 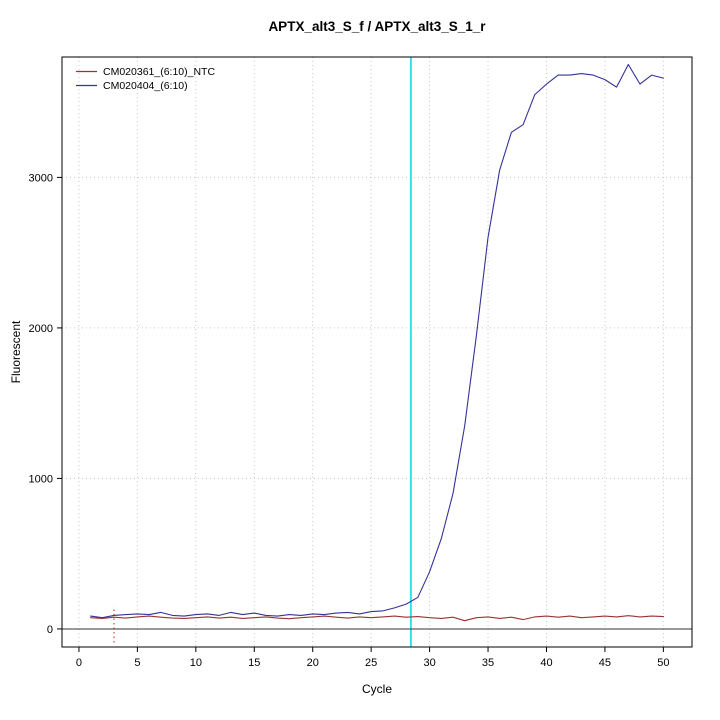 What do you see at coordinates (254, 663) in the screenshot?
I see `x-tick-label: 15` at bounding box center [254, 663].